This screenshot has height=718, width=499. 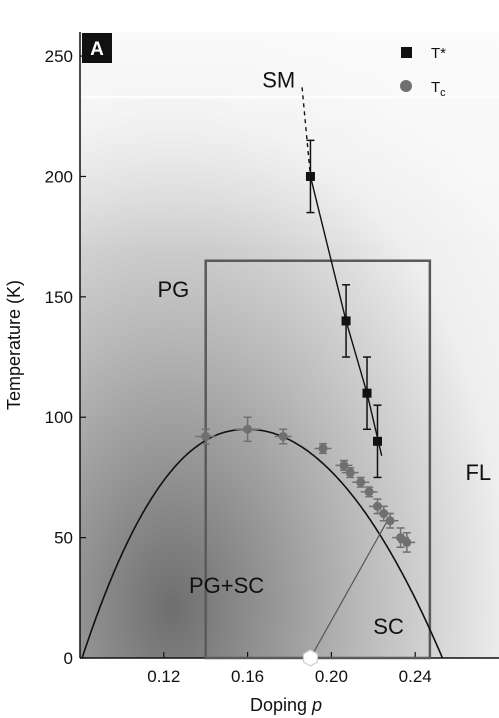 I want to click on y-tick-label: 100, so click(x=59, y=417).